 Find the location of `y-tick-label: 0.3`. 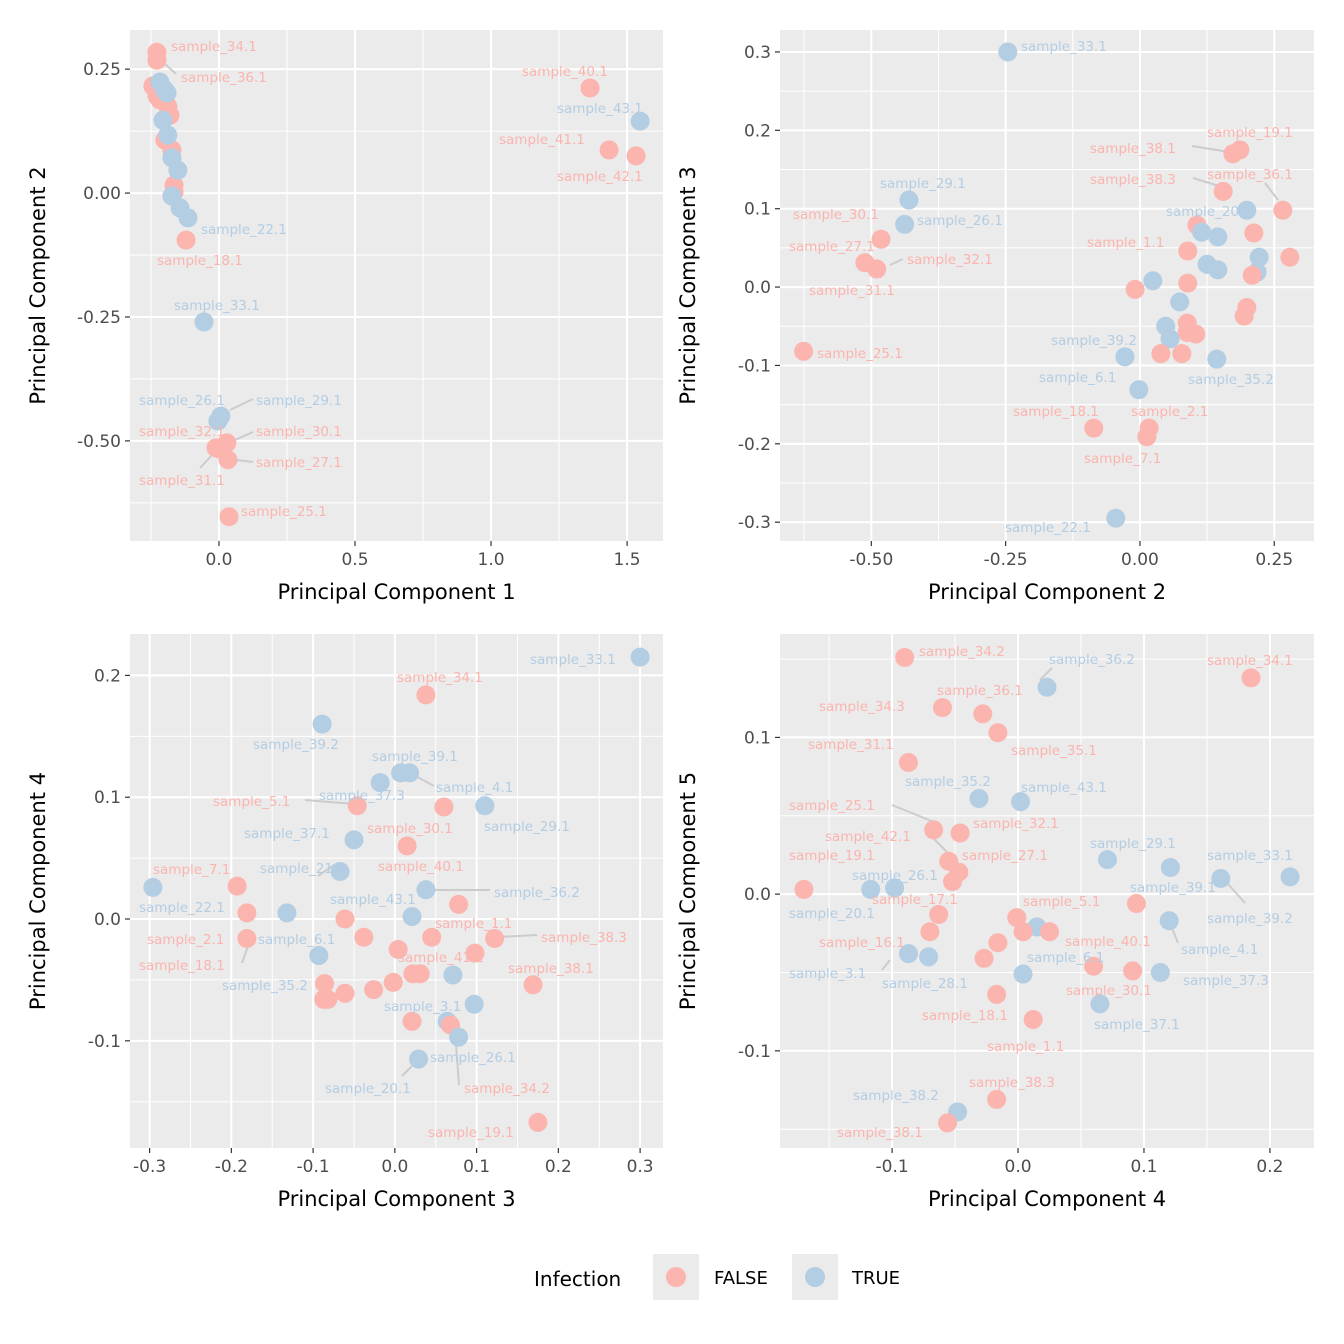

y-tick-label: 0.3 is located at coordinates (757, 53).